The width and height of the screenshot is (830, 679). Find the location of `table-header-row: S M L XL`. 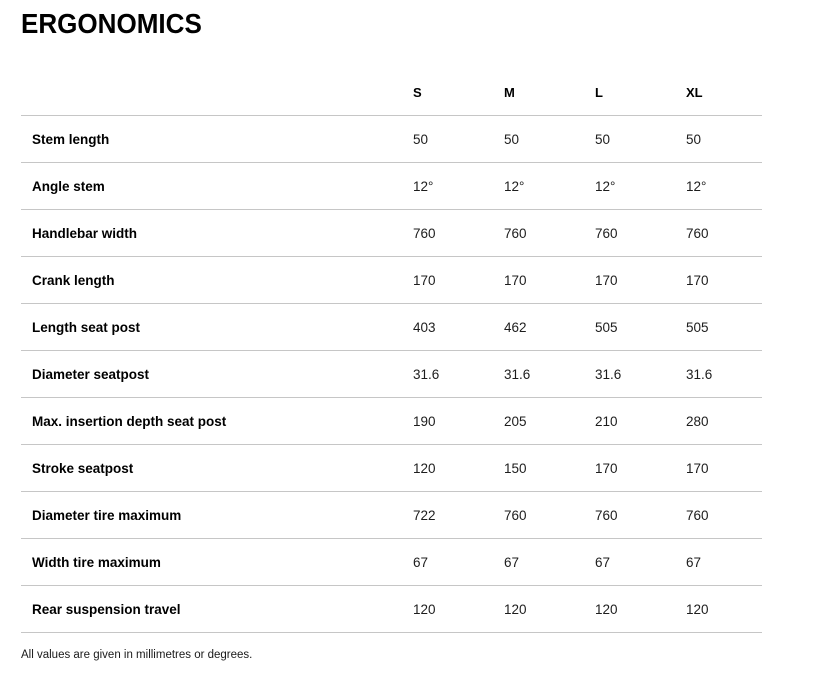

table-header-row: S M L XL is located at coordinates (391, 93).